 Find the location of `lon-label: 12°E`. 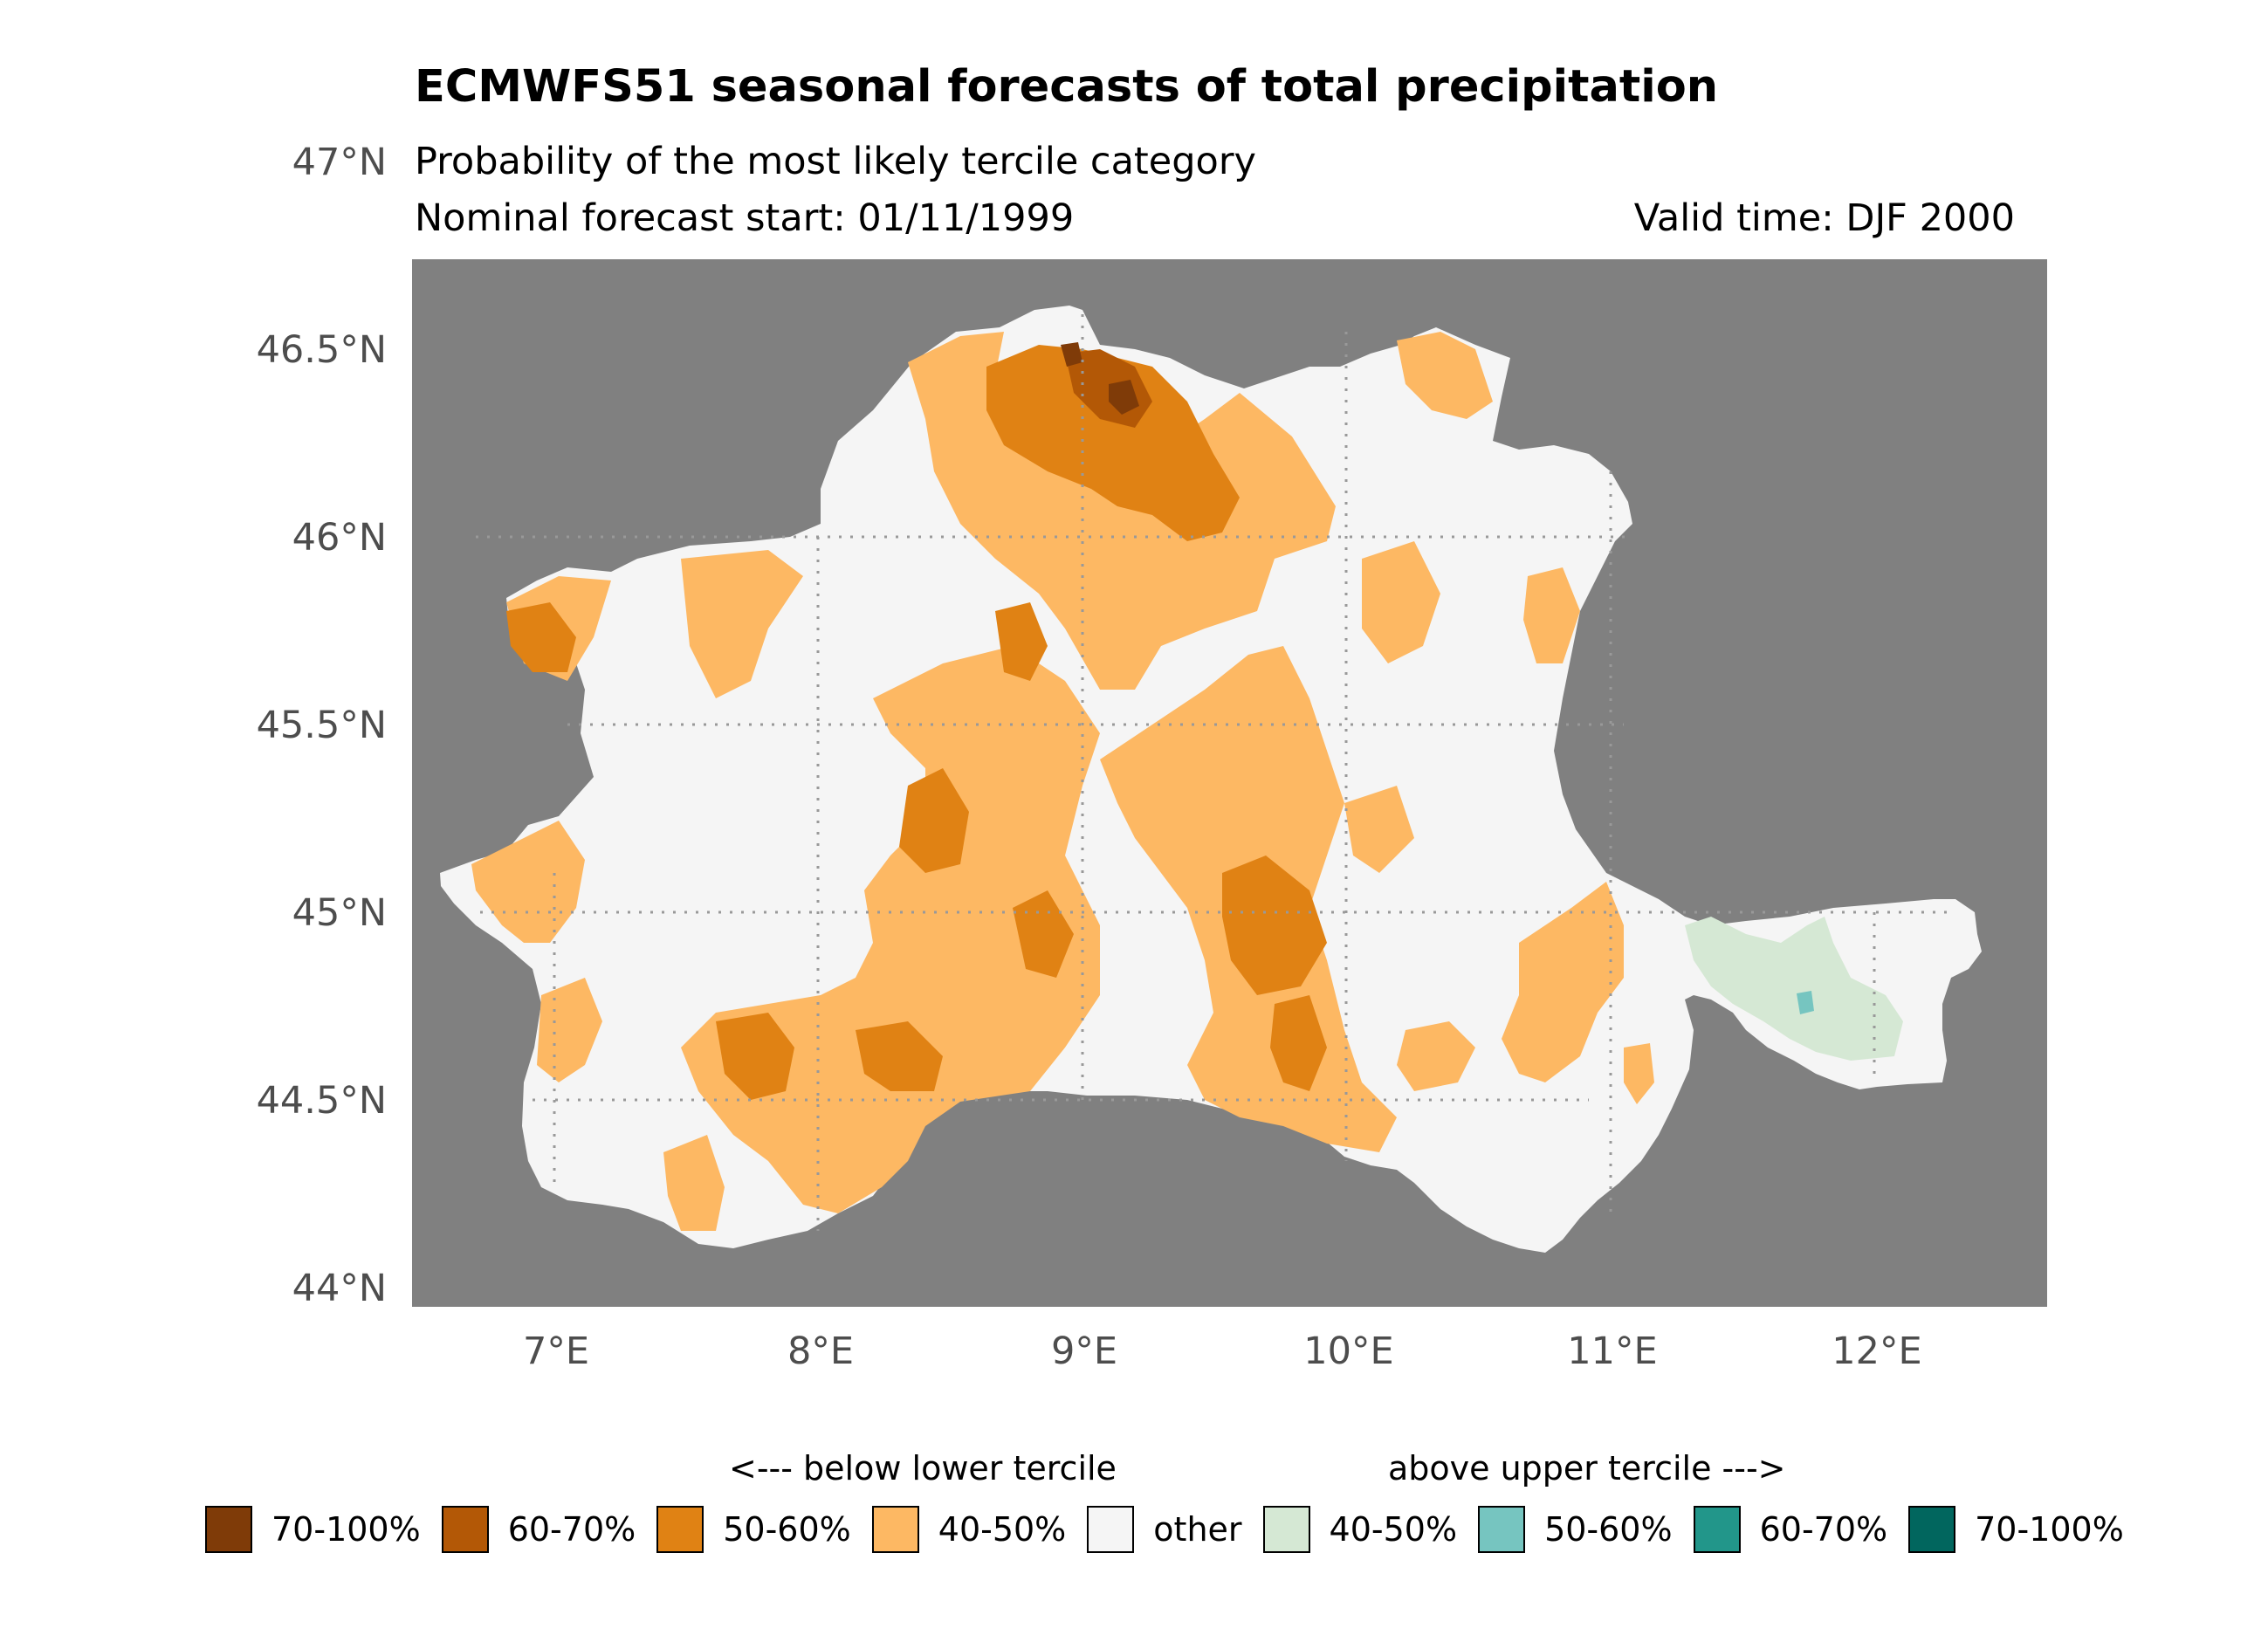

lon-label: 12°E is located at coordinates (1876, 1351).